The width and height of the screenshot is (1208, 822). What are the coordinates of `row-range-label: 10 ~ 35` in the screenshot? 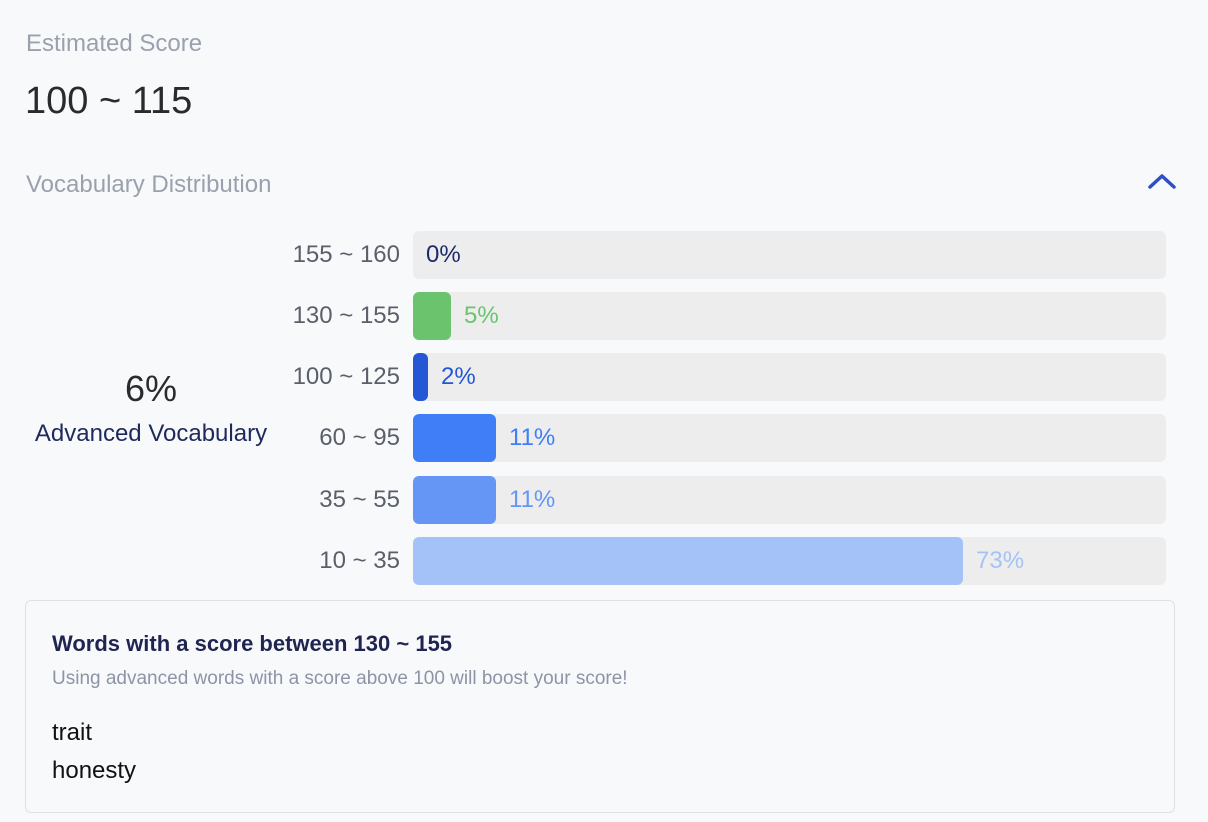 It's located at (359, 560).